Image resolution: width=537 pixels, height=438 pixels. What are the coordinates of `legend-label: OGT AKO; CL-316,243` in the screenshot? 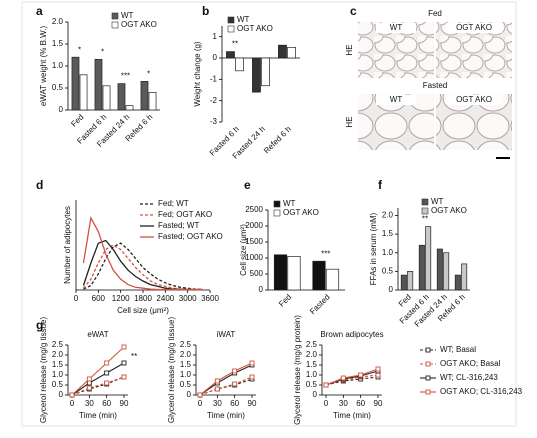 It's located at (481, 391).